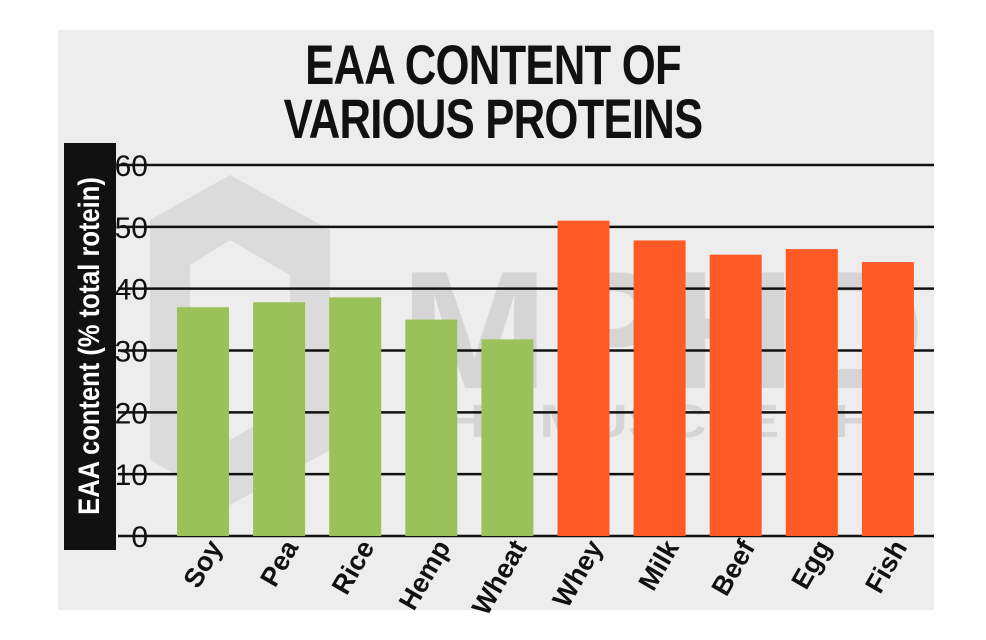 The height and width of the screenshot is (640, 986). Describe the element at coordinates (735, 395) in the screenshot. I see `bar-beef` at that location.